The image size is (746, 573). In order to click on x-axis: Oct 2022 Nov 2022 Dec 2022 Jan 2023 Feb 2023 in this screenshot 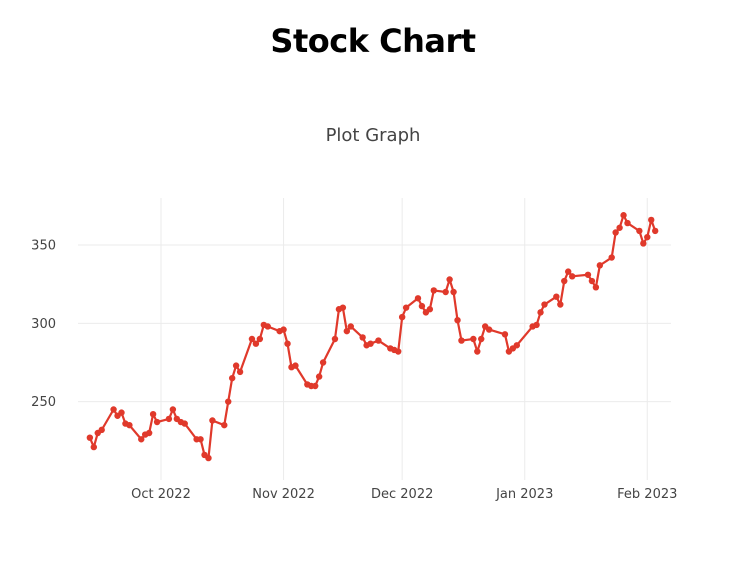, I will do `click(404, 494)`.